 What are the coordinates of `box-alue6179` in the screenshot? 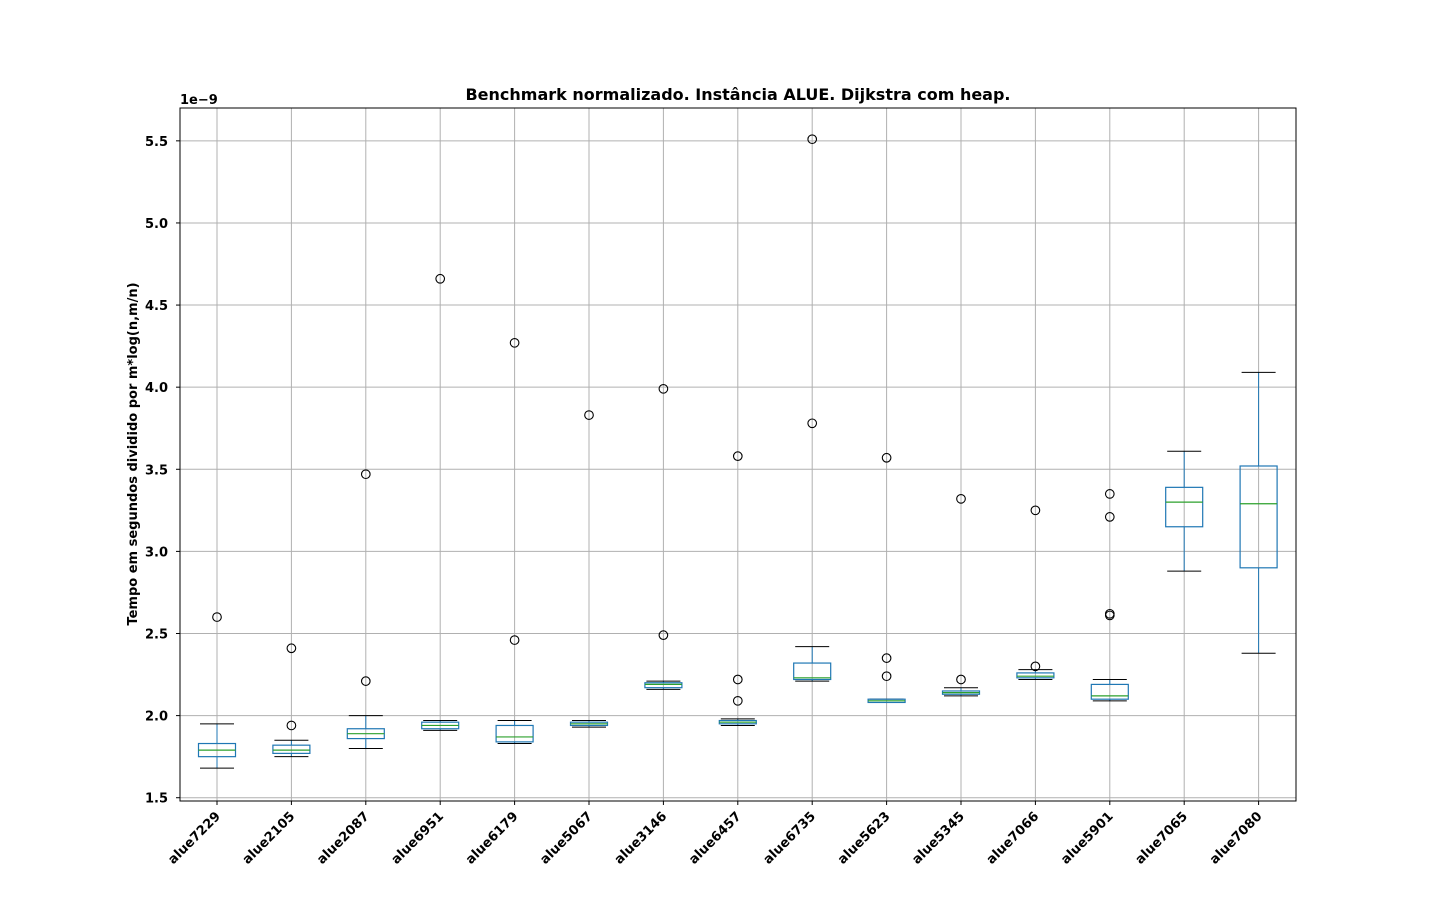 It's located at (514, 541).